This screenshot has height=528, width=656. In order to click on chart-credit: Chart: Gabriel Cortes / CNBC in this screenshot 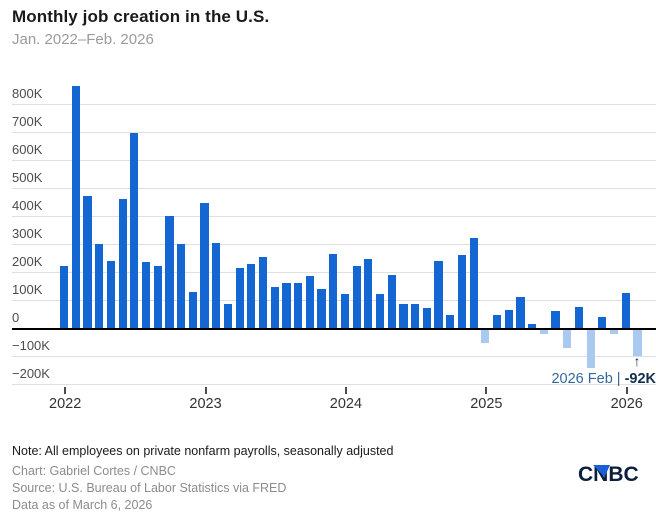, I will do `click(94, 471)`.